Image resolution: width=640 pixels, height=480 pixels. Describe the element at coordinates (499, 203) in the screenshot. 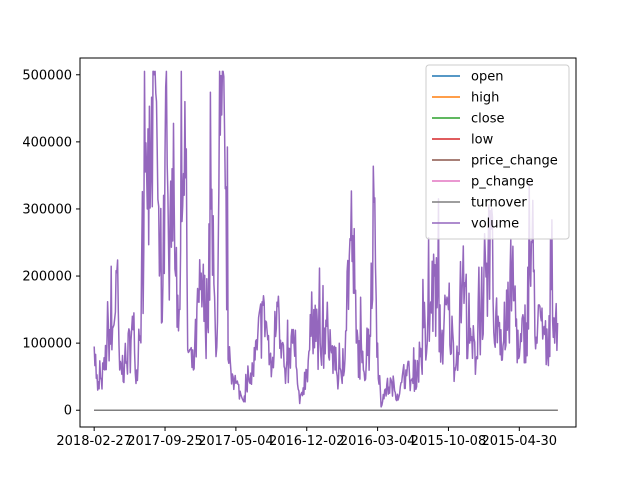

I see `legend-label-turnover: turnover` at that location.